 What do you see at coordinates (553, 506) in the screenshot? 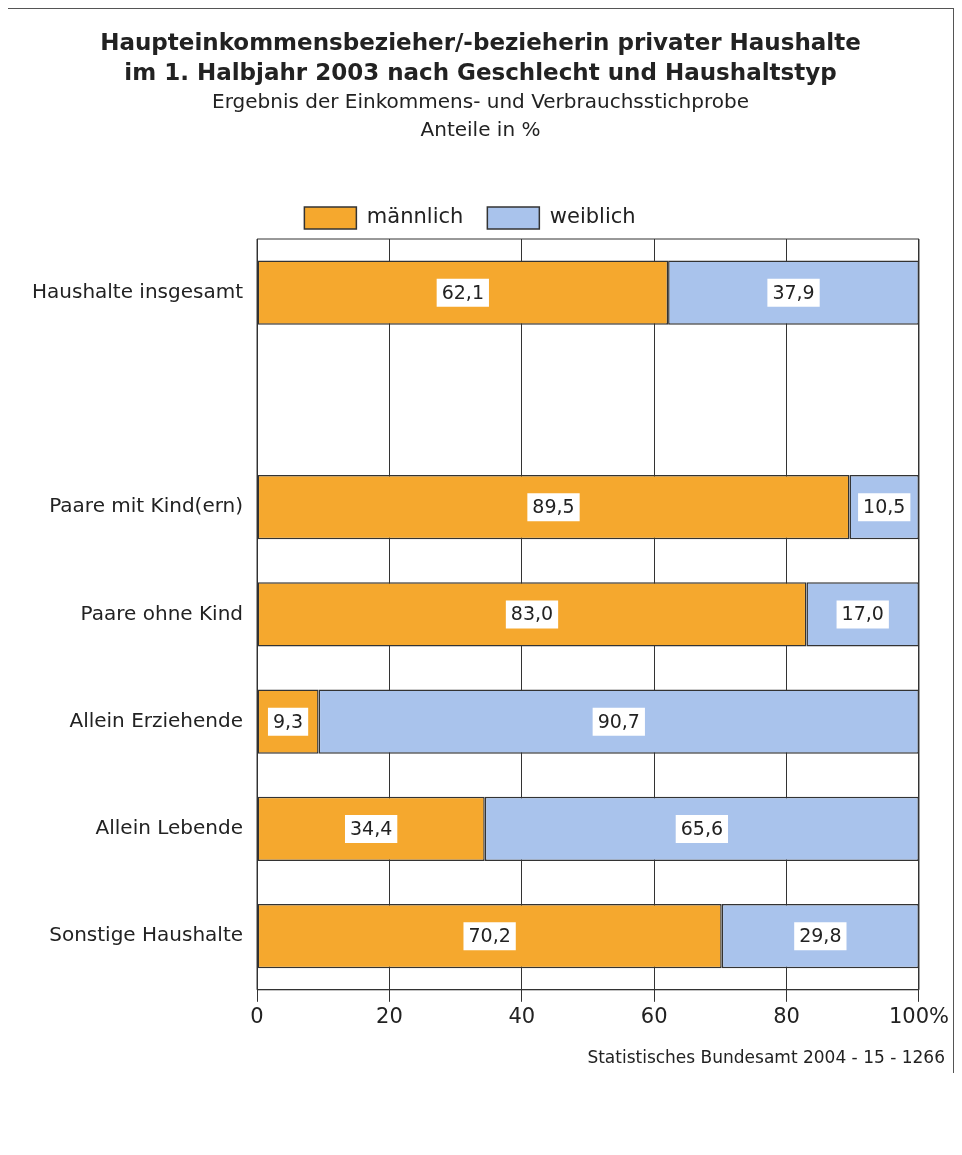
I see `data-label: 89,5` at bounding box center [553, 506].